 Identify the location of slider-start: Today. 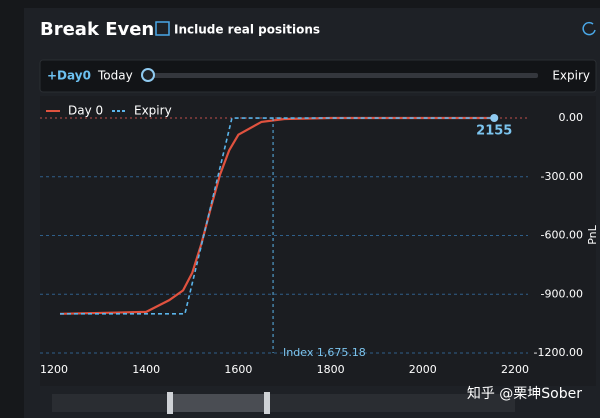
(115, 76).